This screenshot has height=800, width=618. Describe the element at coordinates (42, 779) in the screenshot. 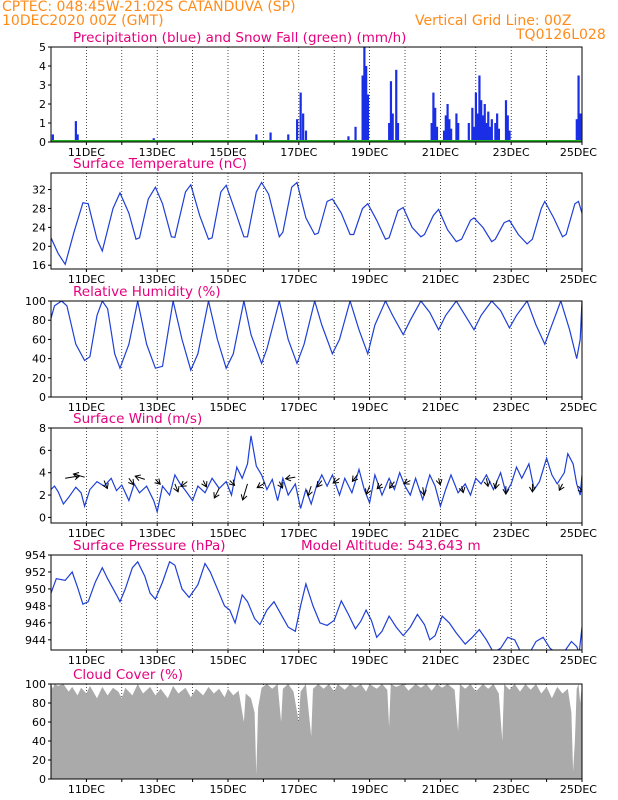

I see `cloud-ytick-label: 0` at that location.